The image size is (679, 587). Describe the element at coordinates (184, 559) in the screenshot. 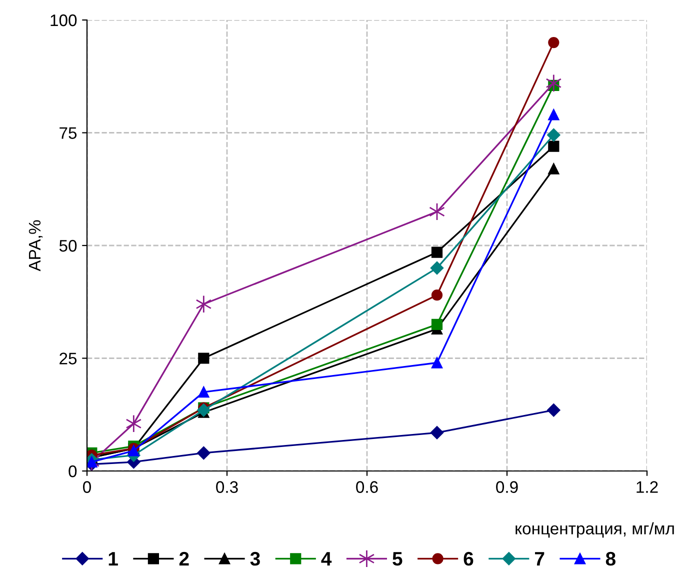

I see `legend-label: 2` at that location.